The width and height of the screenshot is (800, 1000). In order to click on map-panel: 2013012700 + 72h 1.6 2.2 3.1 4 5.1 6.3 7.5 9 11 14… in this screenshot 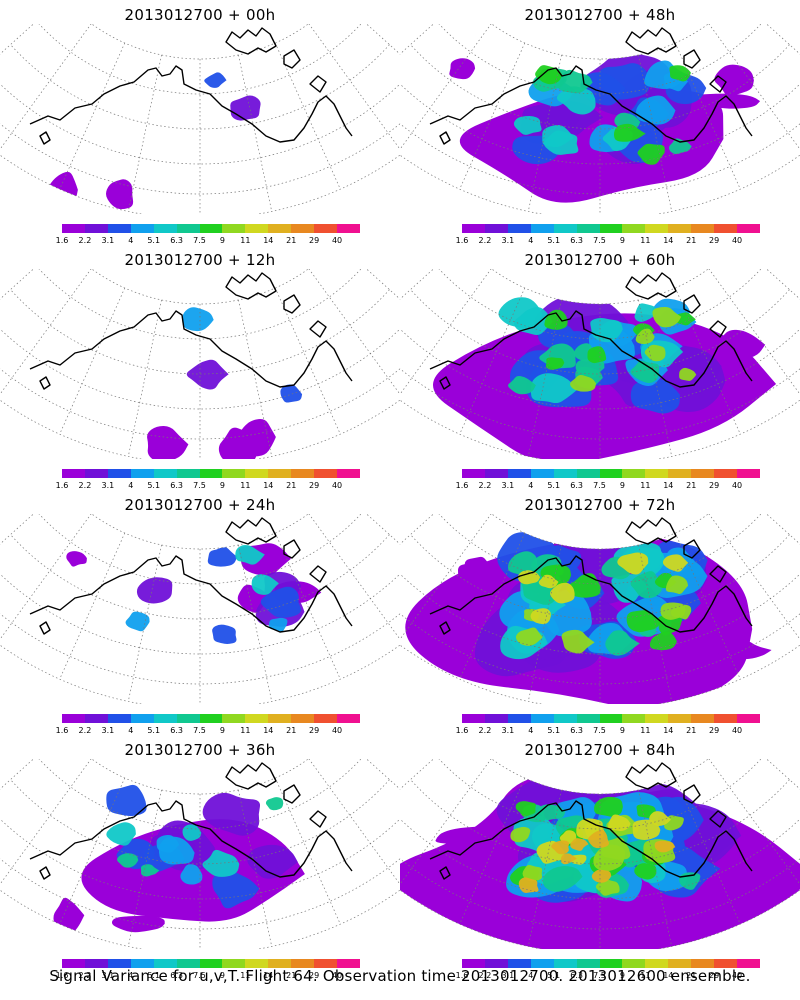, I will do `click(600, 612)`.